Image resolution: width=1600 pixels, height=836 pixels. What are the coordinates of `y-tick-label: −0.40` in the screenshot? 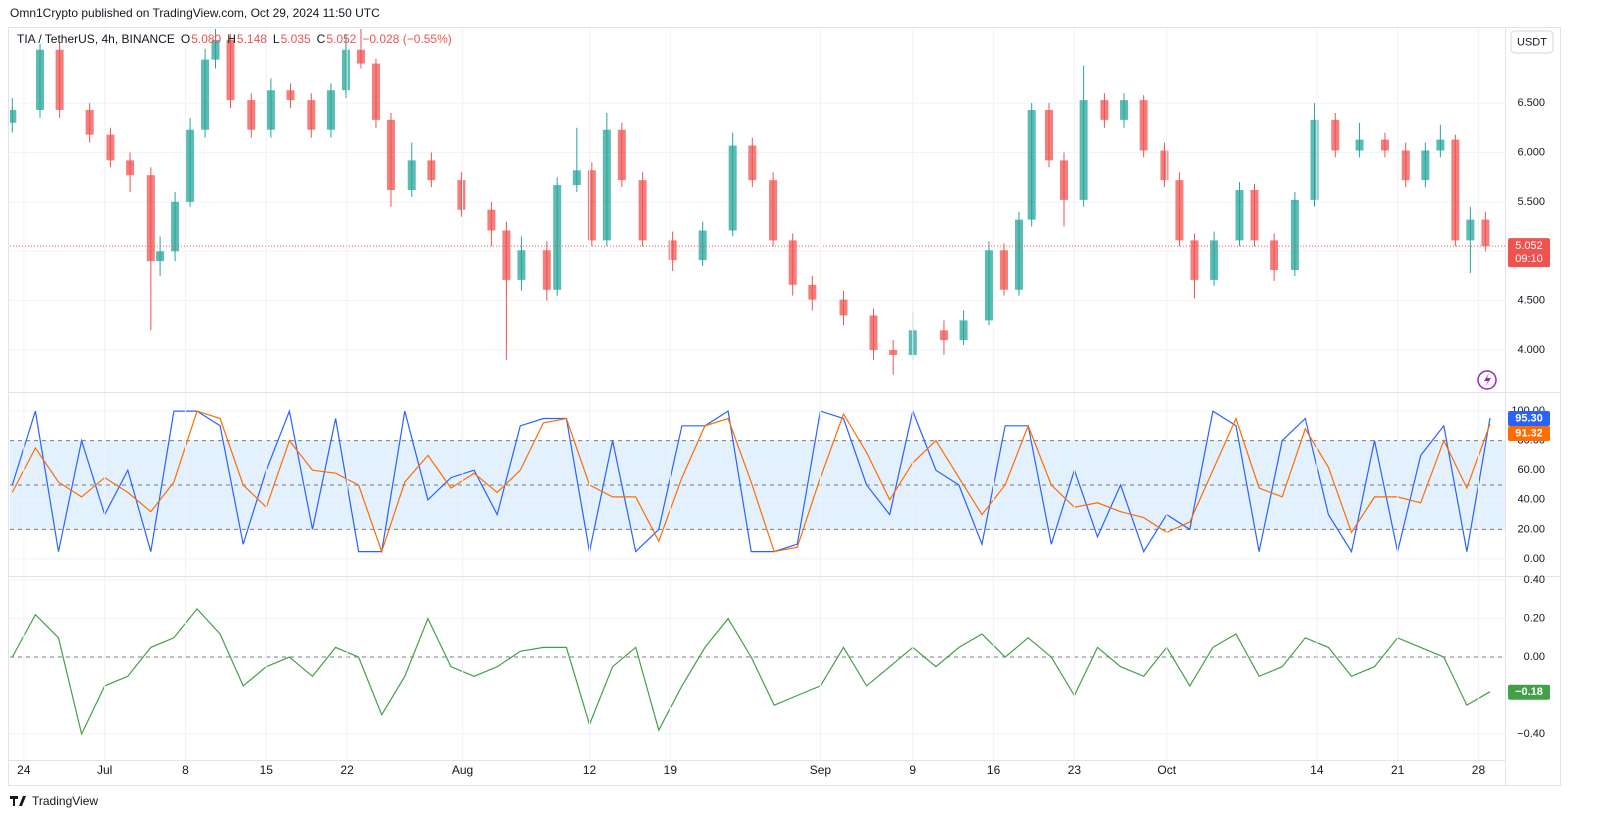 It's located at (1531, 734).